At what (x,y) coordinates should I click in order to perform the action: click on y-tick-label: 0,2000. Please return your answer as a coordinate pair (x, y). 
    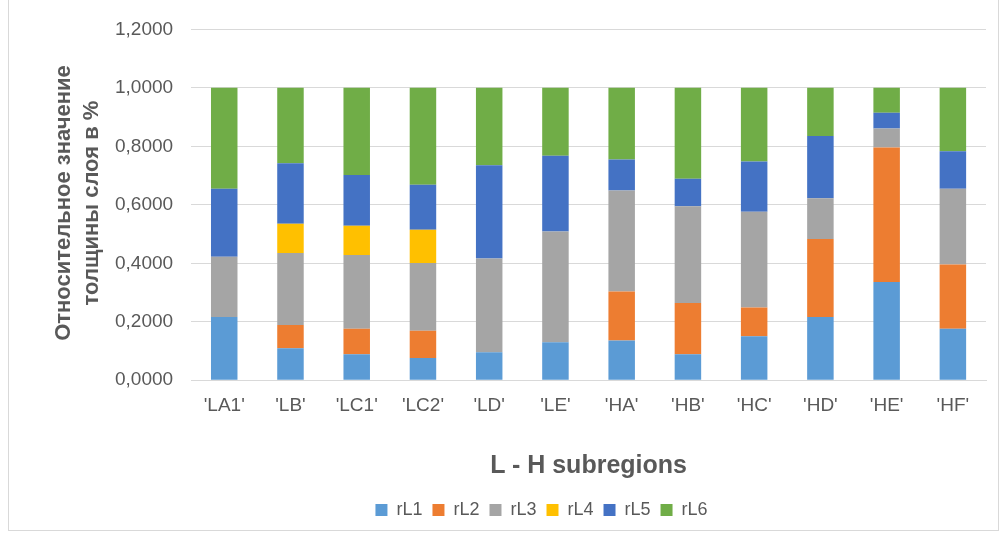
    Looking at the image, I should click on (144, 320).